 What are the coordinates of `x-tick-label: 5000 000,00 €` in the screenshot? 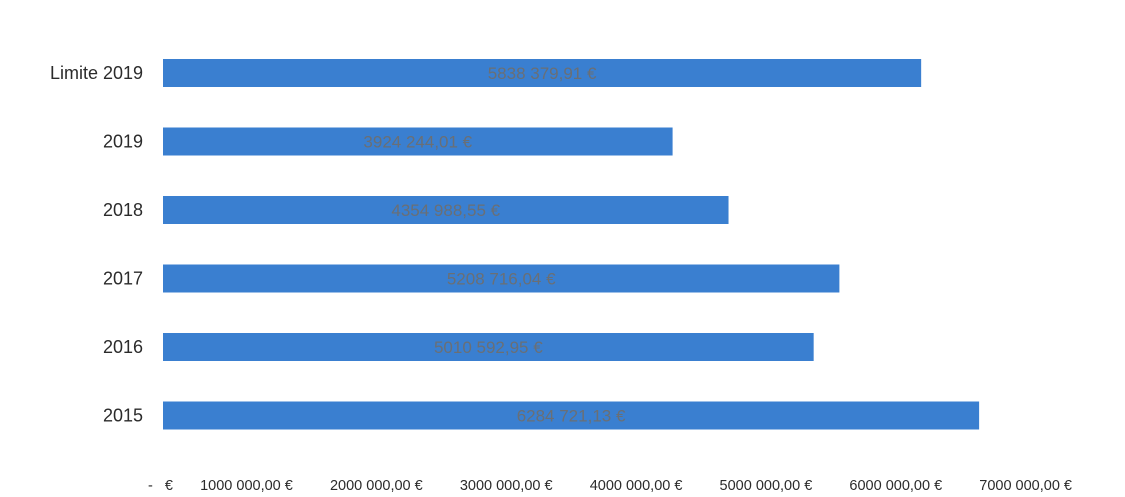 It's located at (766, 486).